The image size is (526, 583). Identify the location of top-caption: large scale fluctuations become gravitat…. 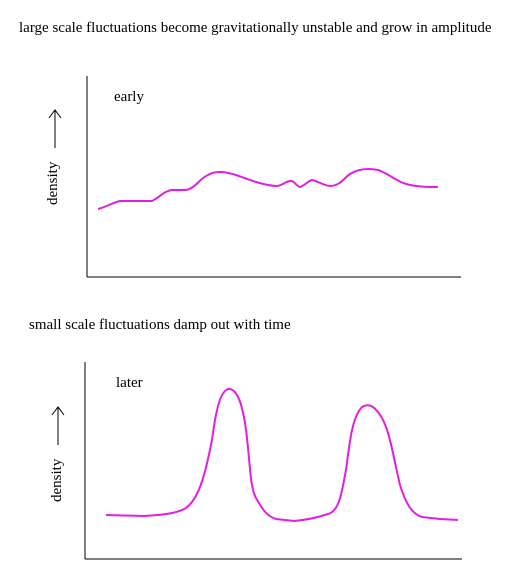
(255, 28).